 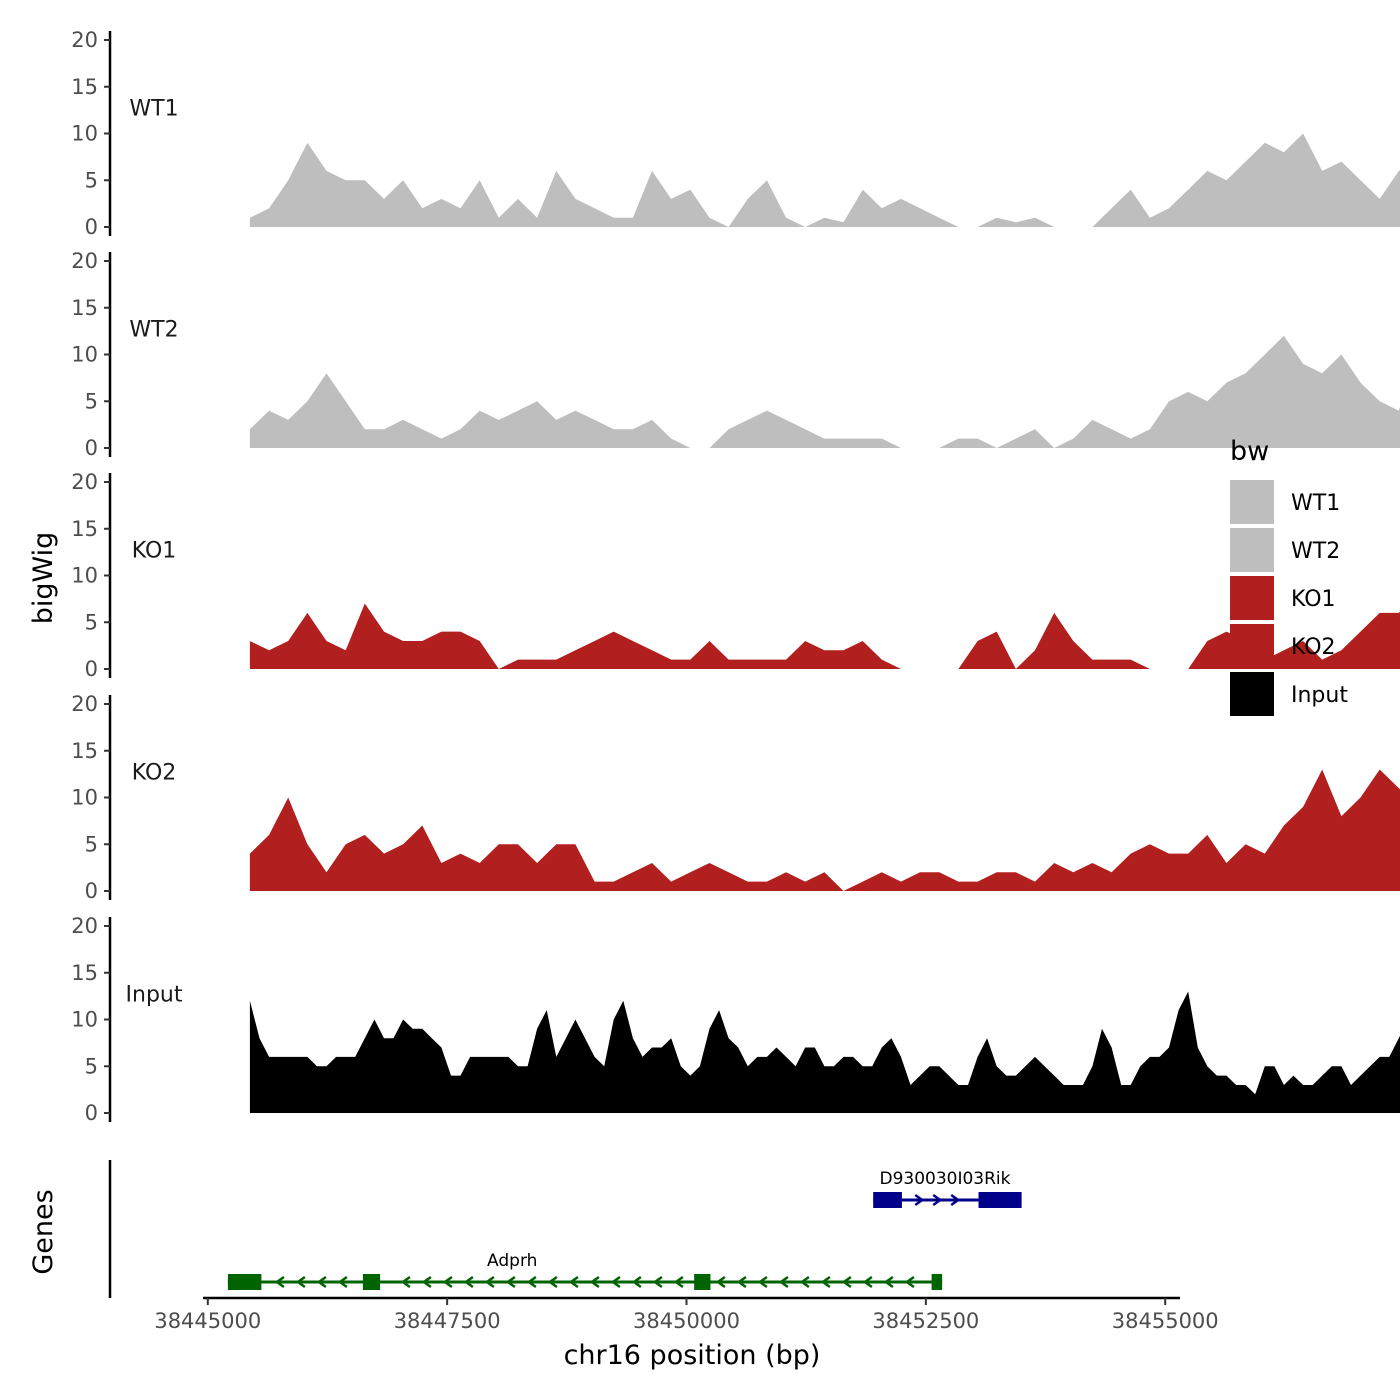 I want to click on gene-d930030i03rik: D930030I03Rik, so click(x=947, y=1188).